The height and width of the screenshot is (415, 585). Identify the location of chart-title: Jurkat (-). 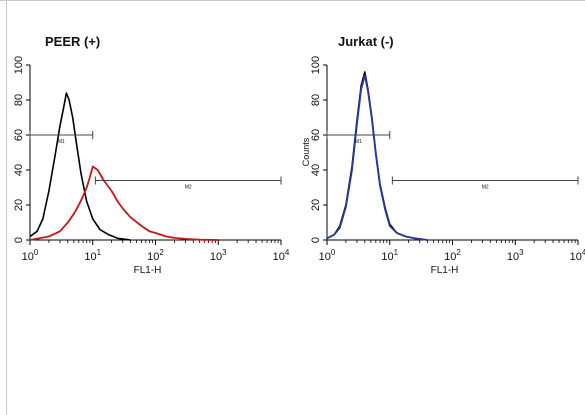
(366, 41).